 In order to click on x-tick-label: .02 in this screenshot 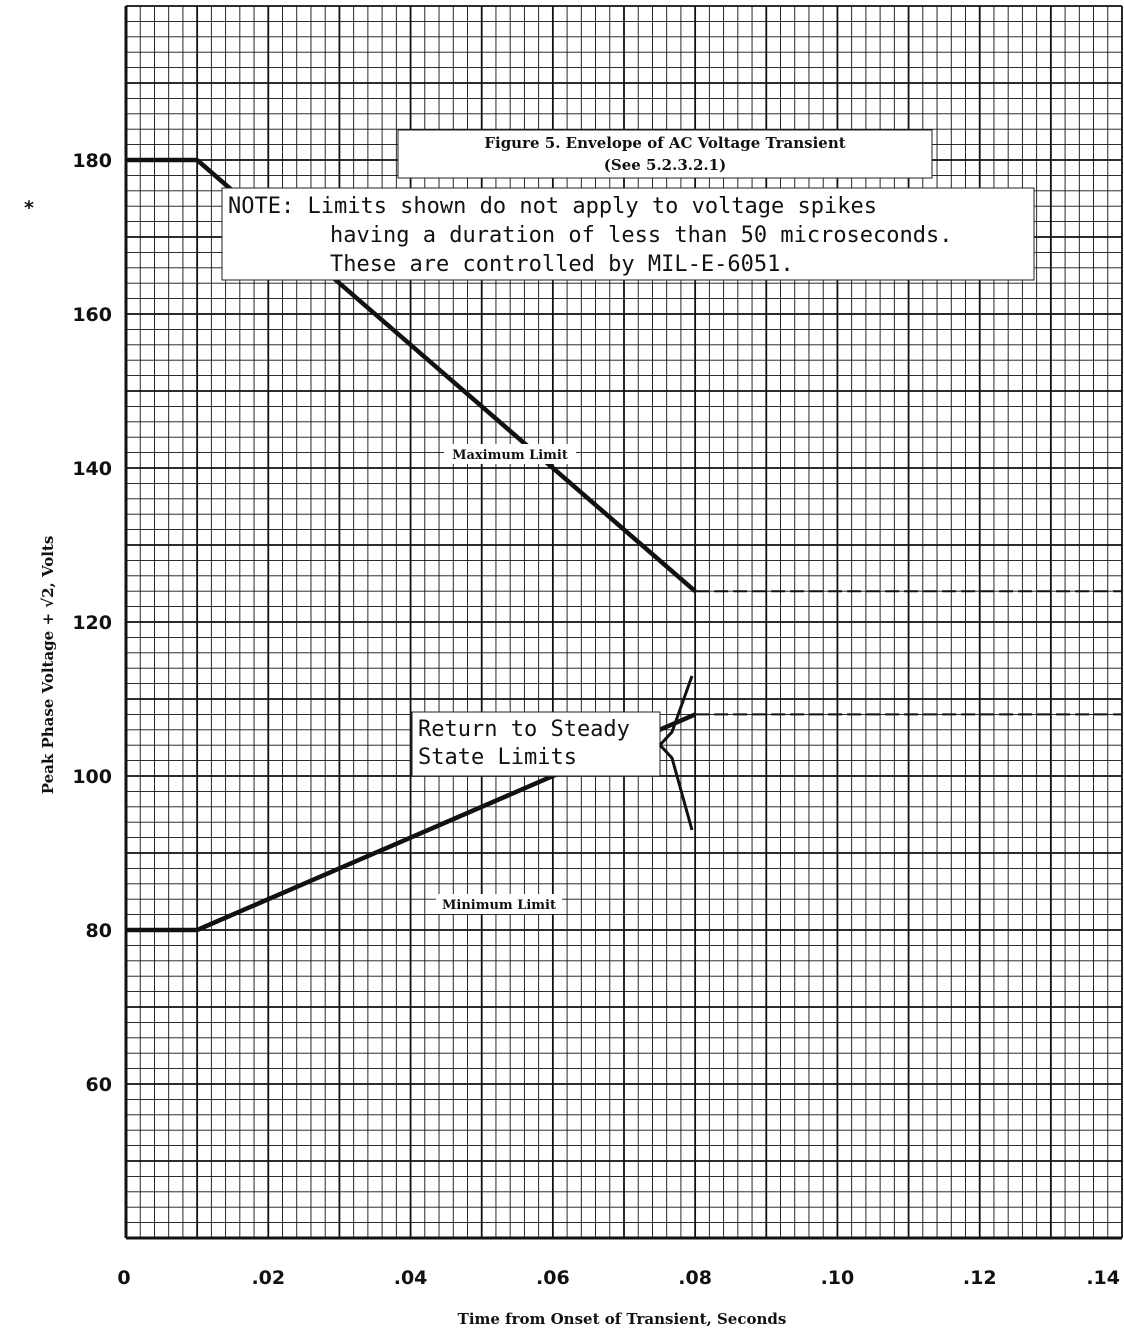, I will do `click(268, 1278)`.